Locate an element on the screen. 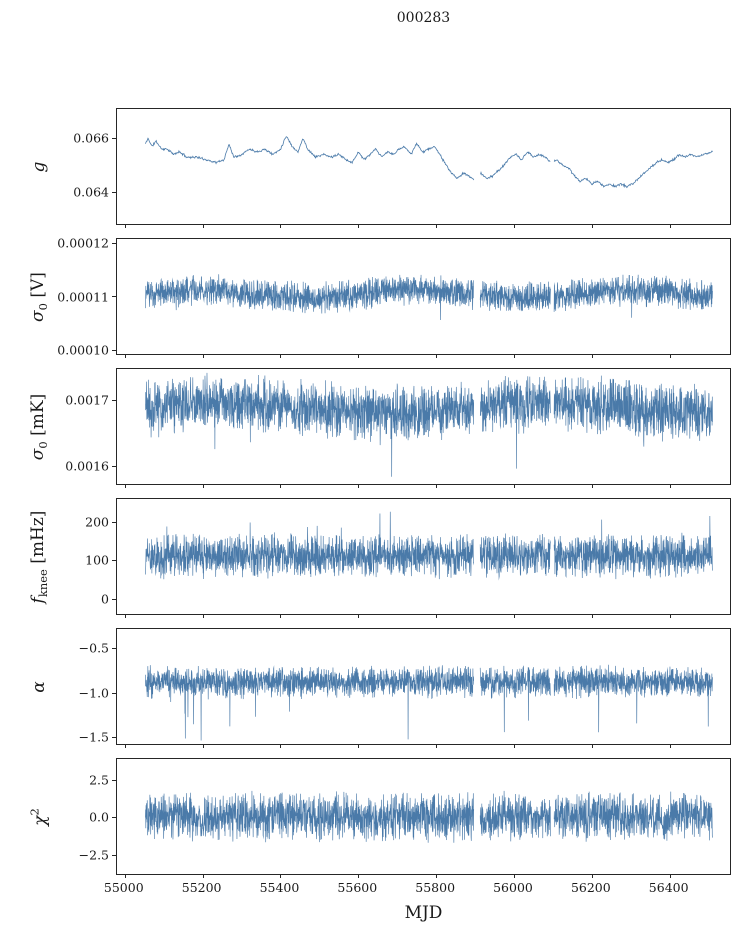 The image size is (741, 944). panel-sigma0-v: σ0 [V] 0.00012 0.00011 0.00010 is located at coordinates (379, 297).